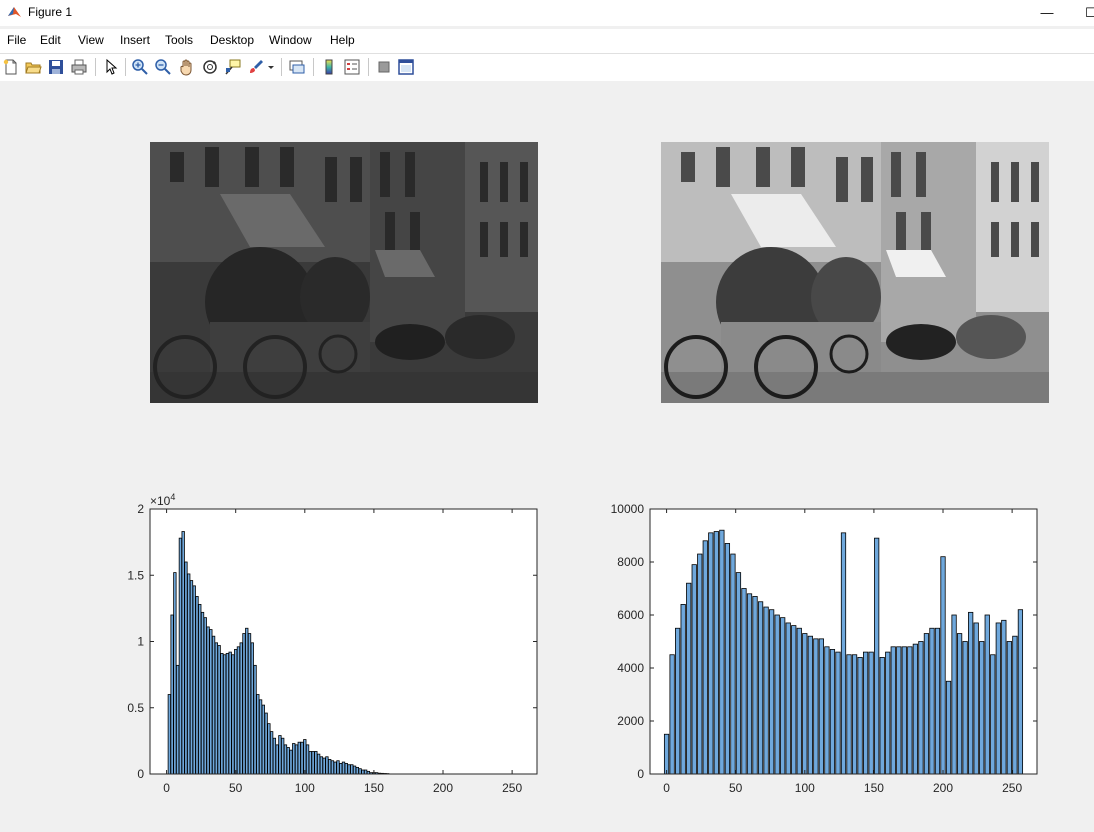 The height and width of the screenshot is (832, 1094). Describe the element at coordinates (50, 40) in the screenshot. I see `menu-edit: Edit` at that location.